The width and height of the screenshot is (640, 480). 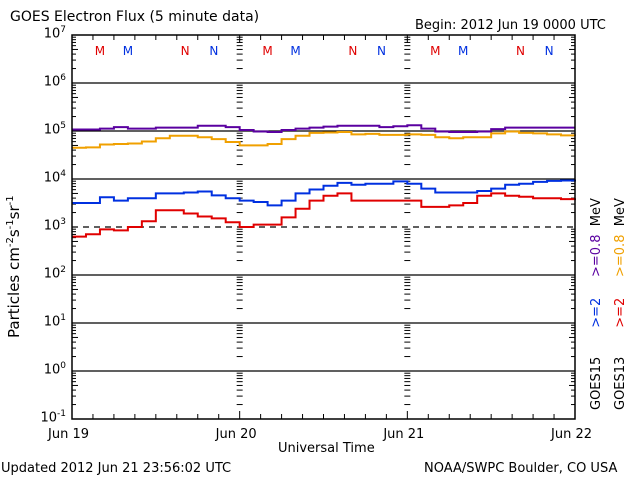 I want to click on legend-goes13-mev: MeV, so click(x=620, y=212).